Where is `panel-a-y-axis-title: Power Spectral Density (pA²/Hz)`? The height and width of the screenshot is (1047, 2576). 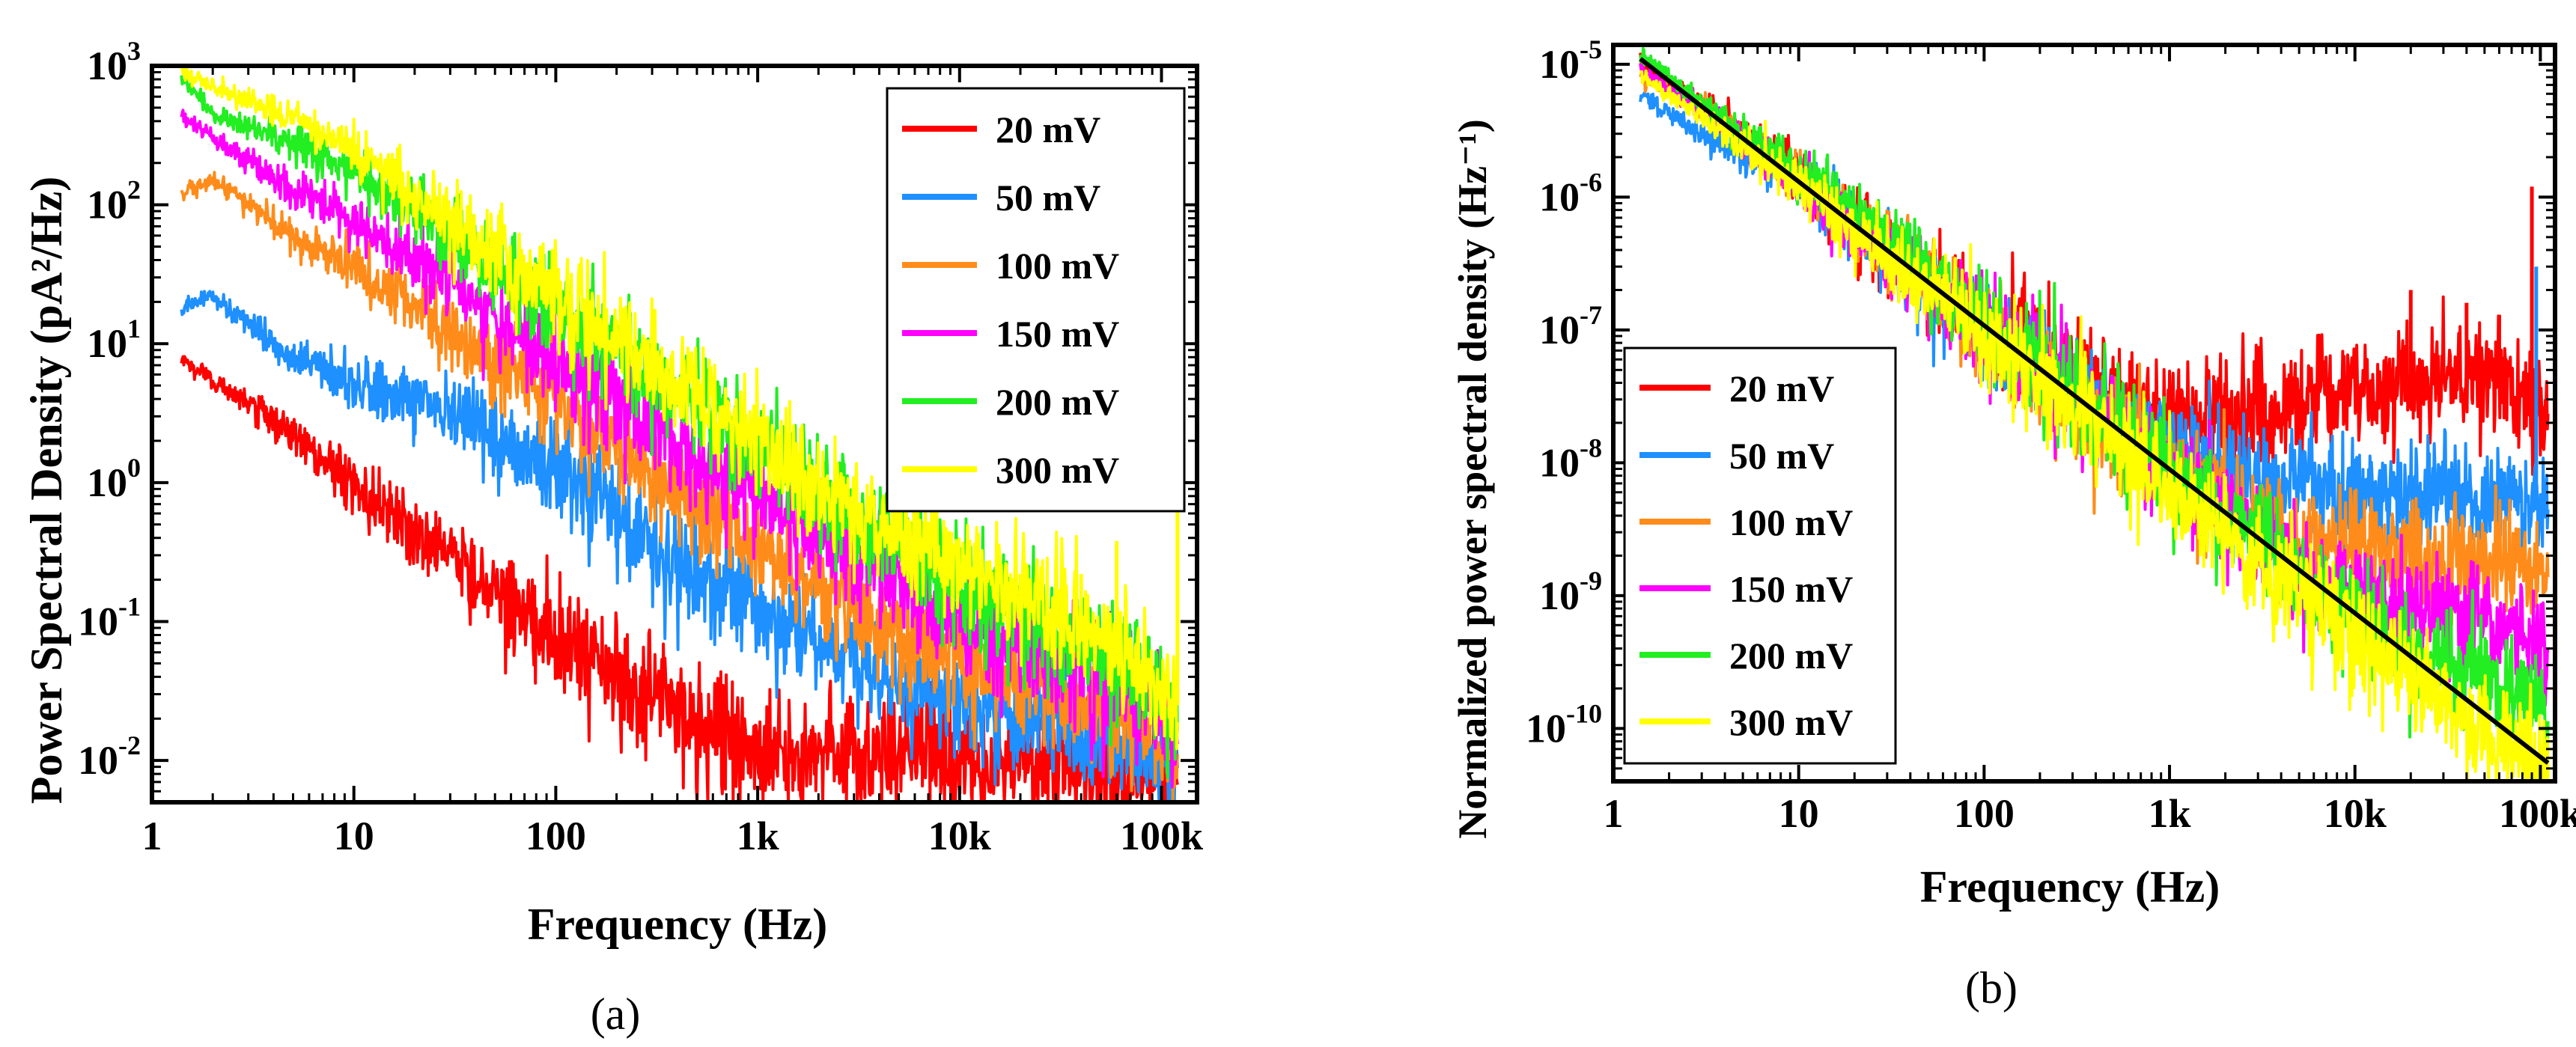 panel-a-y-axis-title: Power Spectral Density (pA²/Hz) is located at coordinates (46, 490).